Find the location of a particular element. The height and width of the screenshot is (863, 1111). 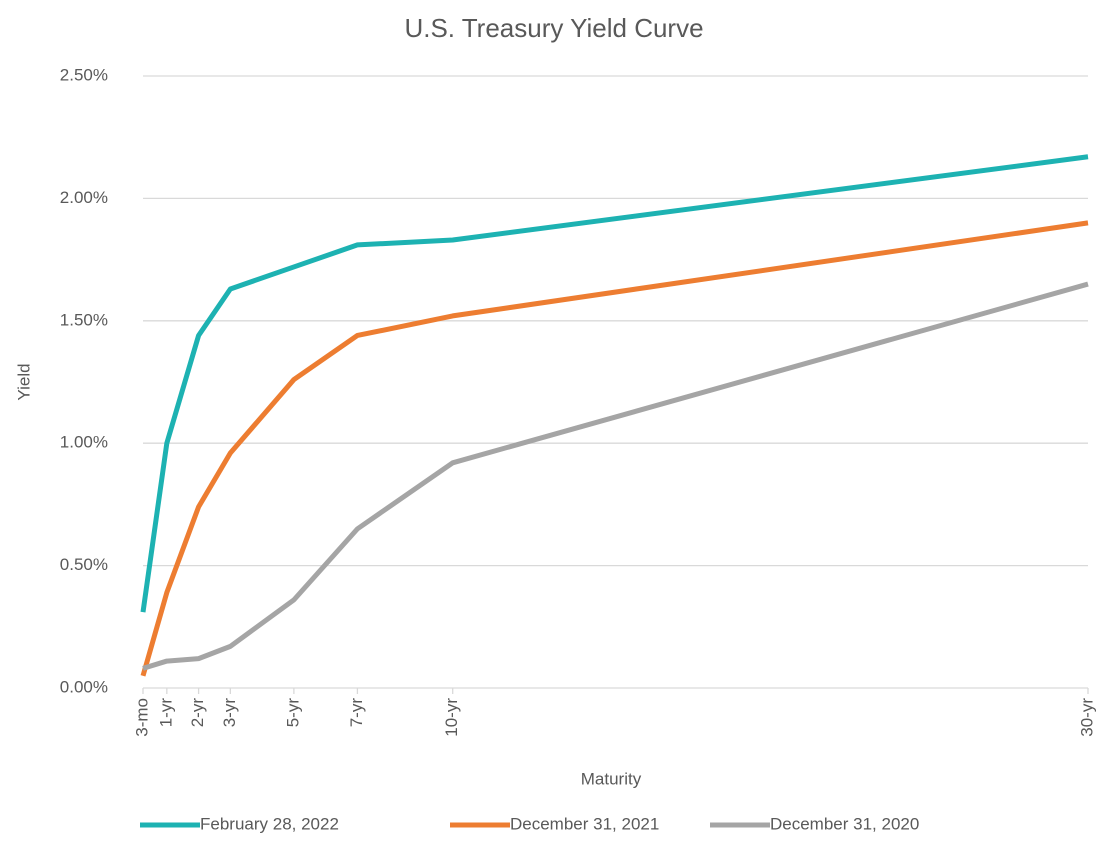

x-tick-label: 3-yr is located at coordinates (229, 713).